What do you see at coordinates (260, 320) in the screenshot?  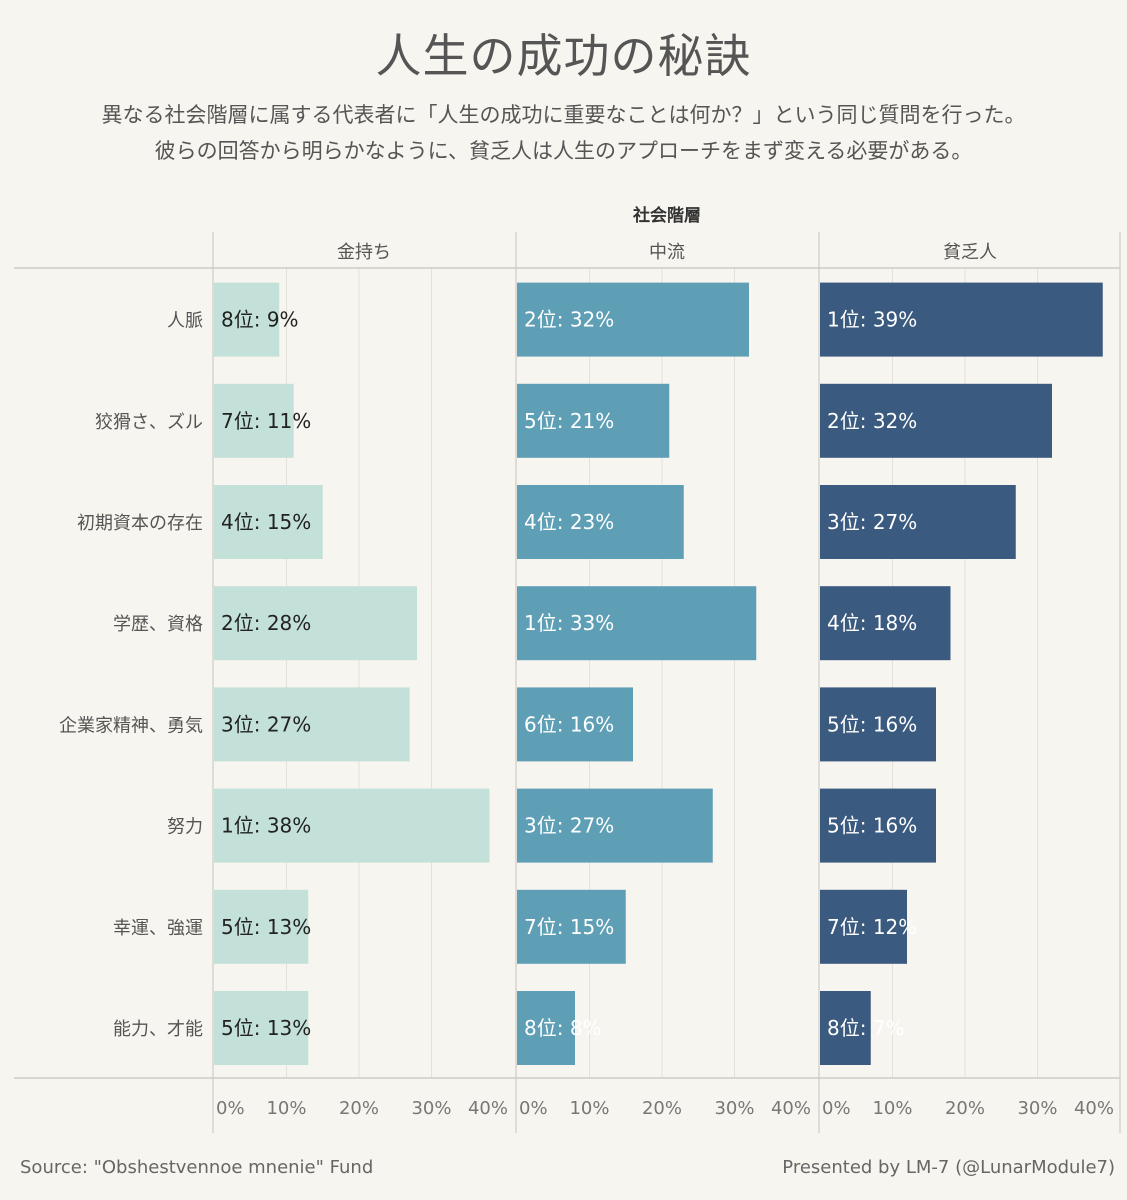 I see `bar-label: 8位: 9%` at bounding box center [260, 320].